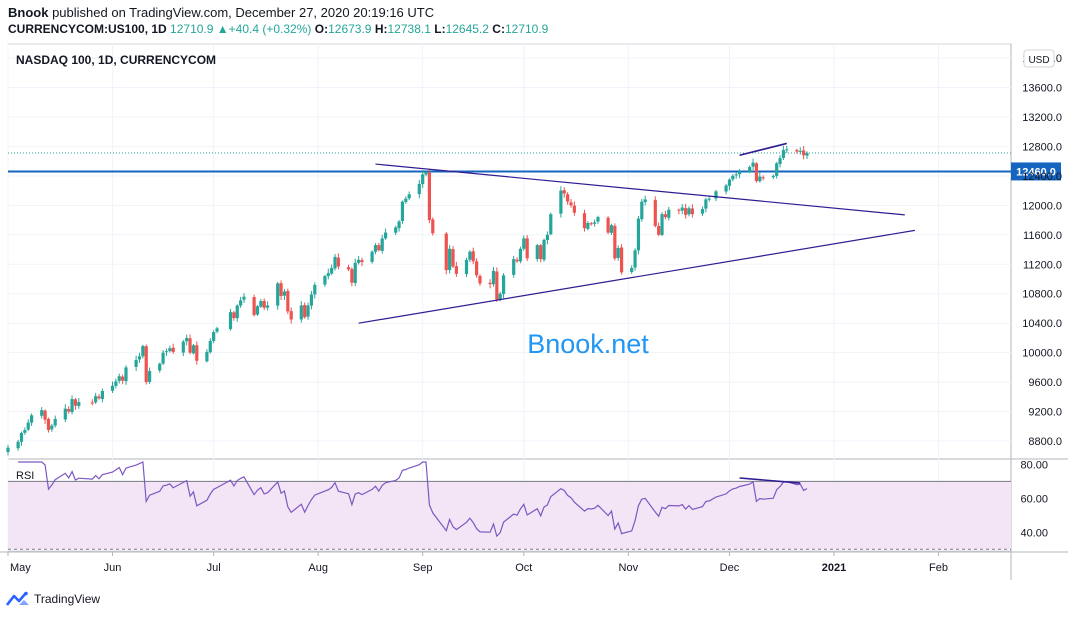 The image size is (1073, 618). What do you see at coordinates (67, 599) in the screenshot?
I see `footer-brand: TradingView` at bounding box center [67, 599].